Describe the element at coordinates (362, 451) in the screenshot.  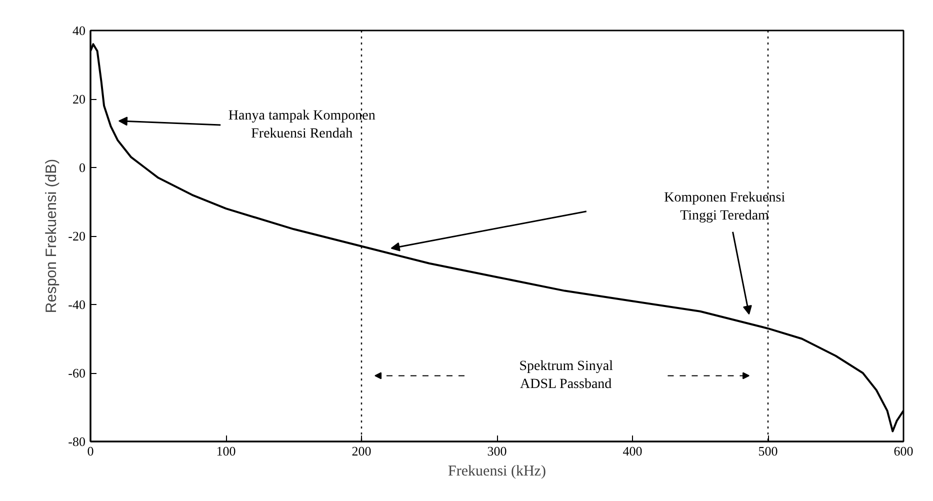
I see `x-tick-label: 200` at that location.